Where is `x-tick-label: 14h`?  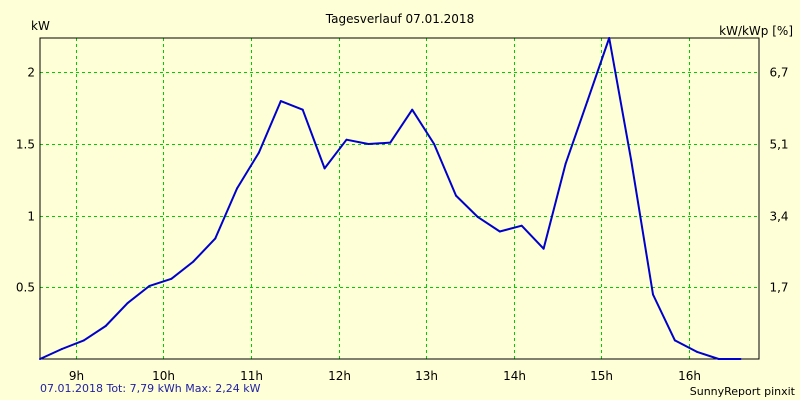
x-tick-label: 14h is located at coordinates (514, 376).